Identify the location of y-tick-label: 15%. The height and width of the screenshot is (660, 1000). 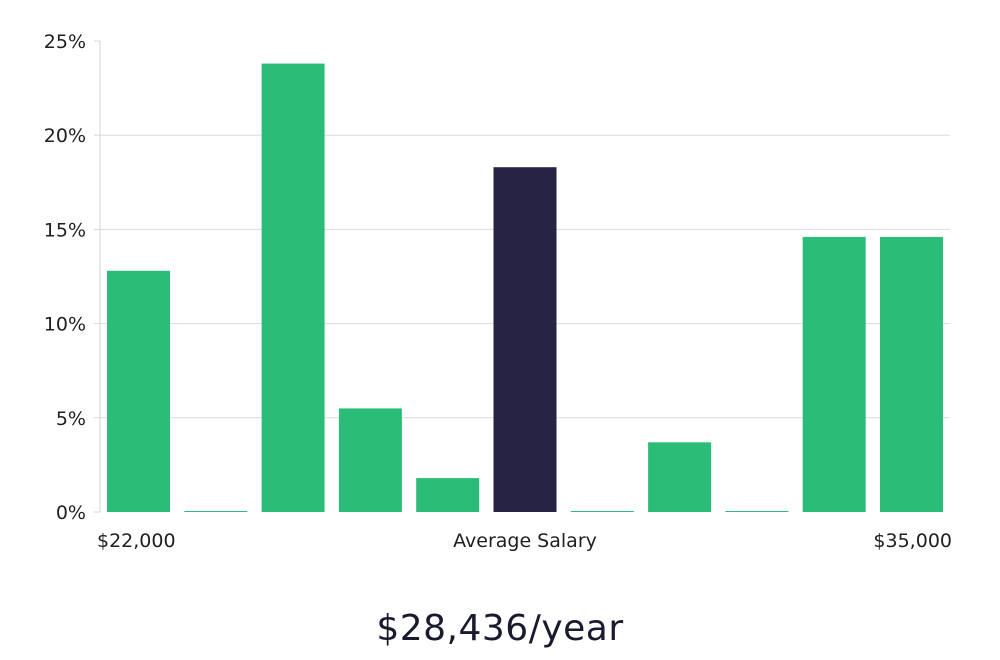
(65, 230).